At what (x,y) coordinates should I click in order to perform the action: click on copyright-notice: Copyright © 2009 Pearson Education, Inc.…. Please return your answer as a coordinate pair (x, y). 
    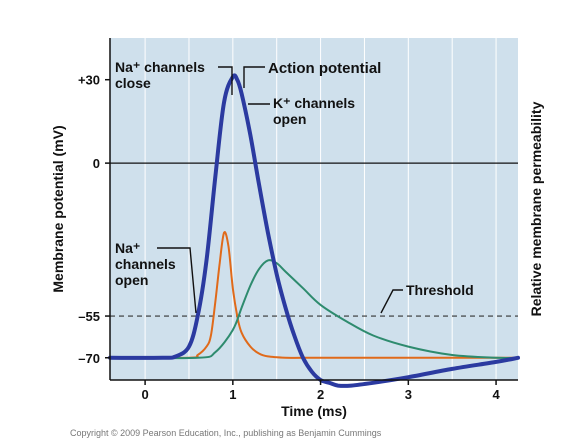
    Looking at the image, I should click on (226, 433).